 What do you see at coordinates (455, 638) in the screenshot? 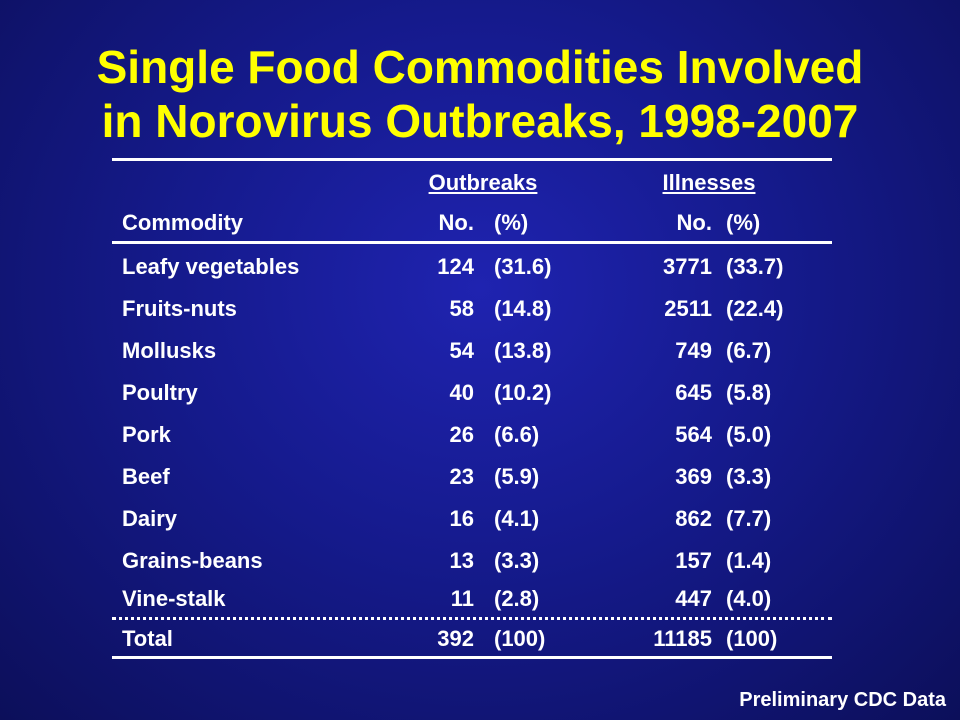
I see `total-outbreaks-no: 392` at bounding box center [455, 638].